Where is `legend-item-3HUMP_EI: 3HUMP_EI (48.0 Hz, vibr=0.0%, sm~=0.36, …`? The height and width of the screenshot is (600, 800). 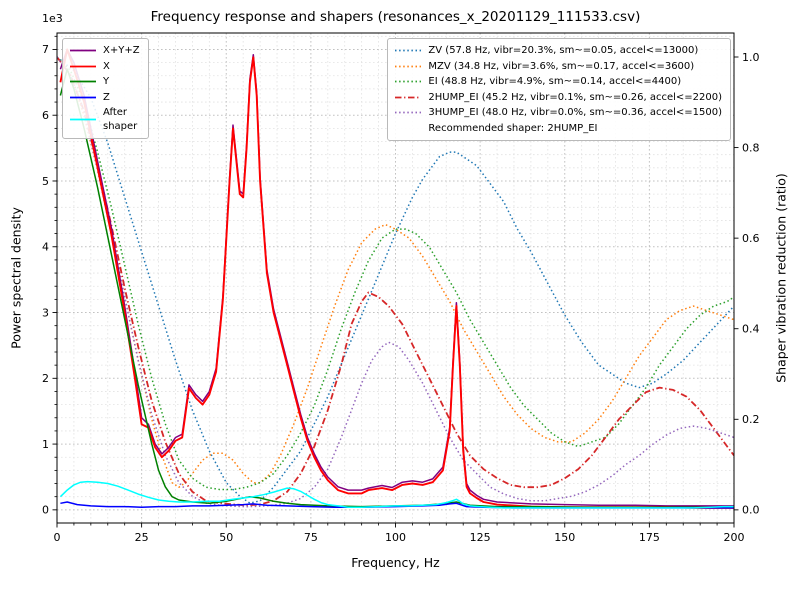 legend-item-3HUMP_EI: 3HUMP_EI (48.0 Hz, vibr=0.0%, sm~=0.36, … is located at coordinates (558, 113).